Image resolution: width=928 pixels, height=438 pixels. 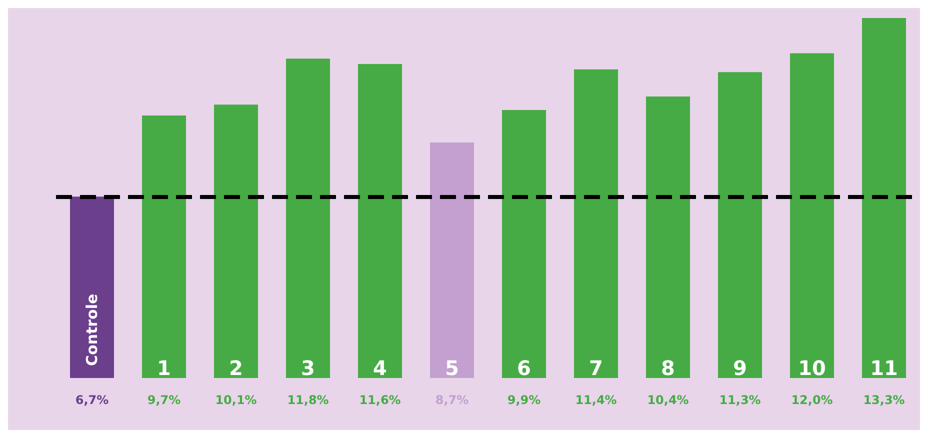 I want to click on x-tick-label: 11, so click(x=884, y=368).